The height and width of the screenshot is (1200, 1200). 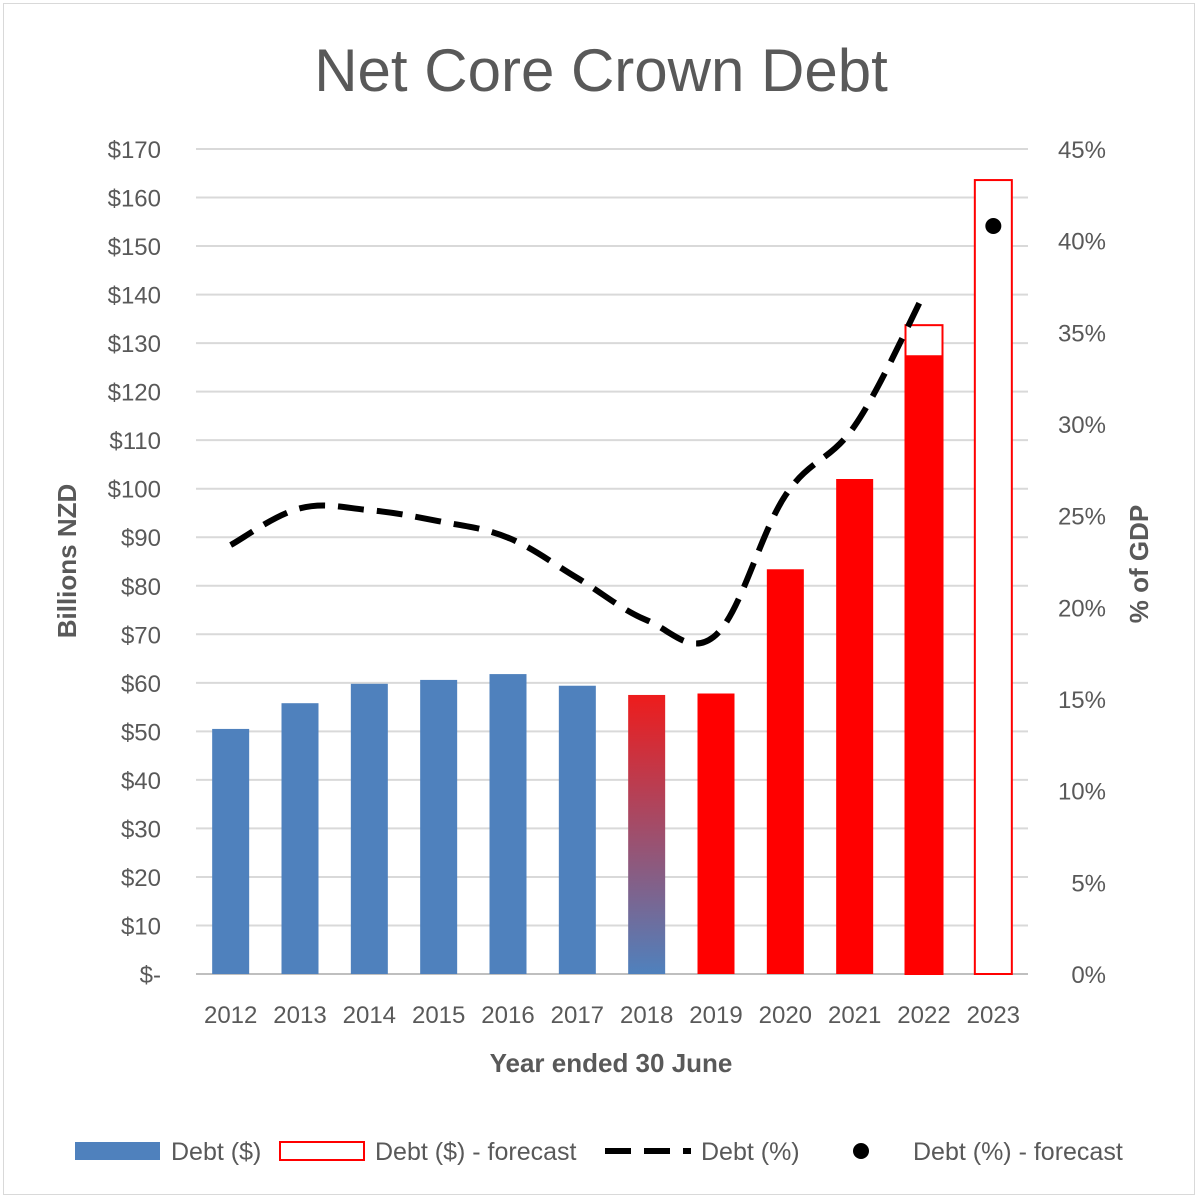 What do you see at coordinates (141, 926) in the screenshot?
I see `y-tick-label: $10` at bounding box center [141, 926].